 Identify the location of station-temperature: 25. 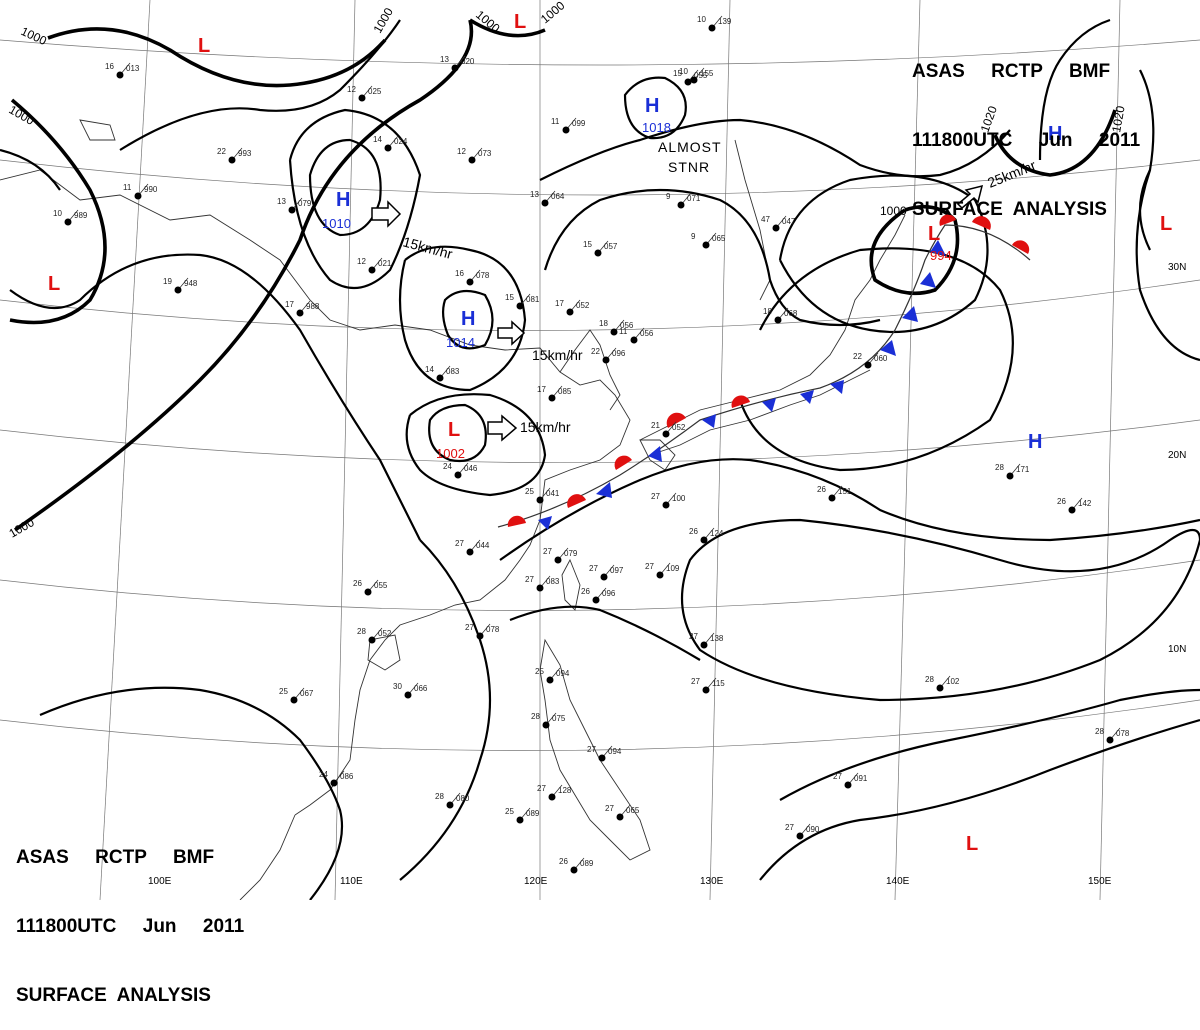
(283, 691).